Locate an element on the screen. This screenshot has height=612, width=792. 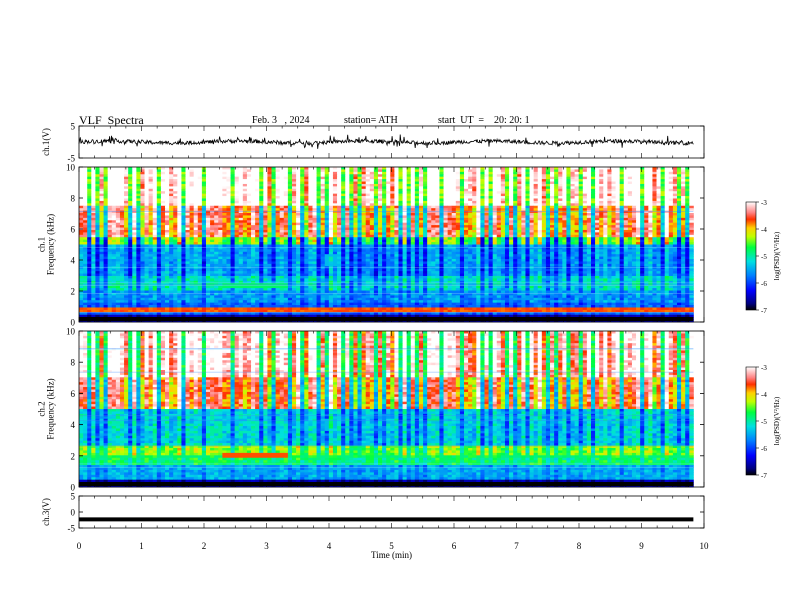
ch1-waveform is located at coordinates (386, 142).